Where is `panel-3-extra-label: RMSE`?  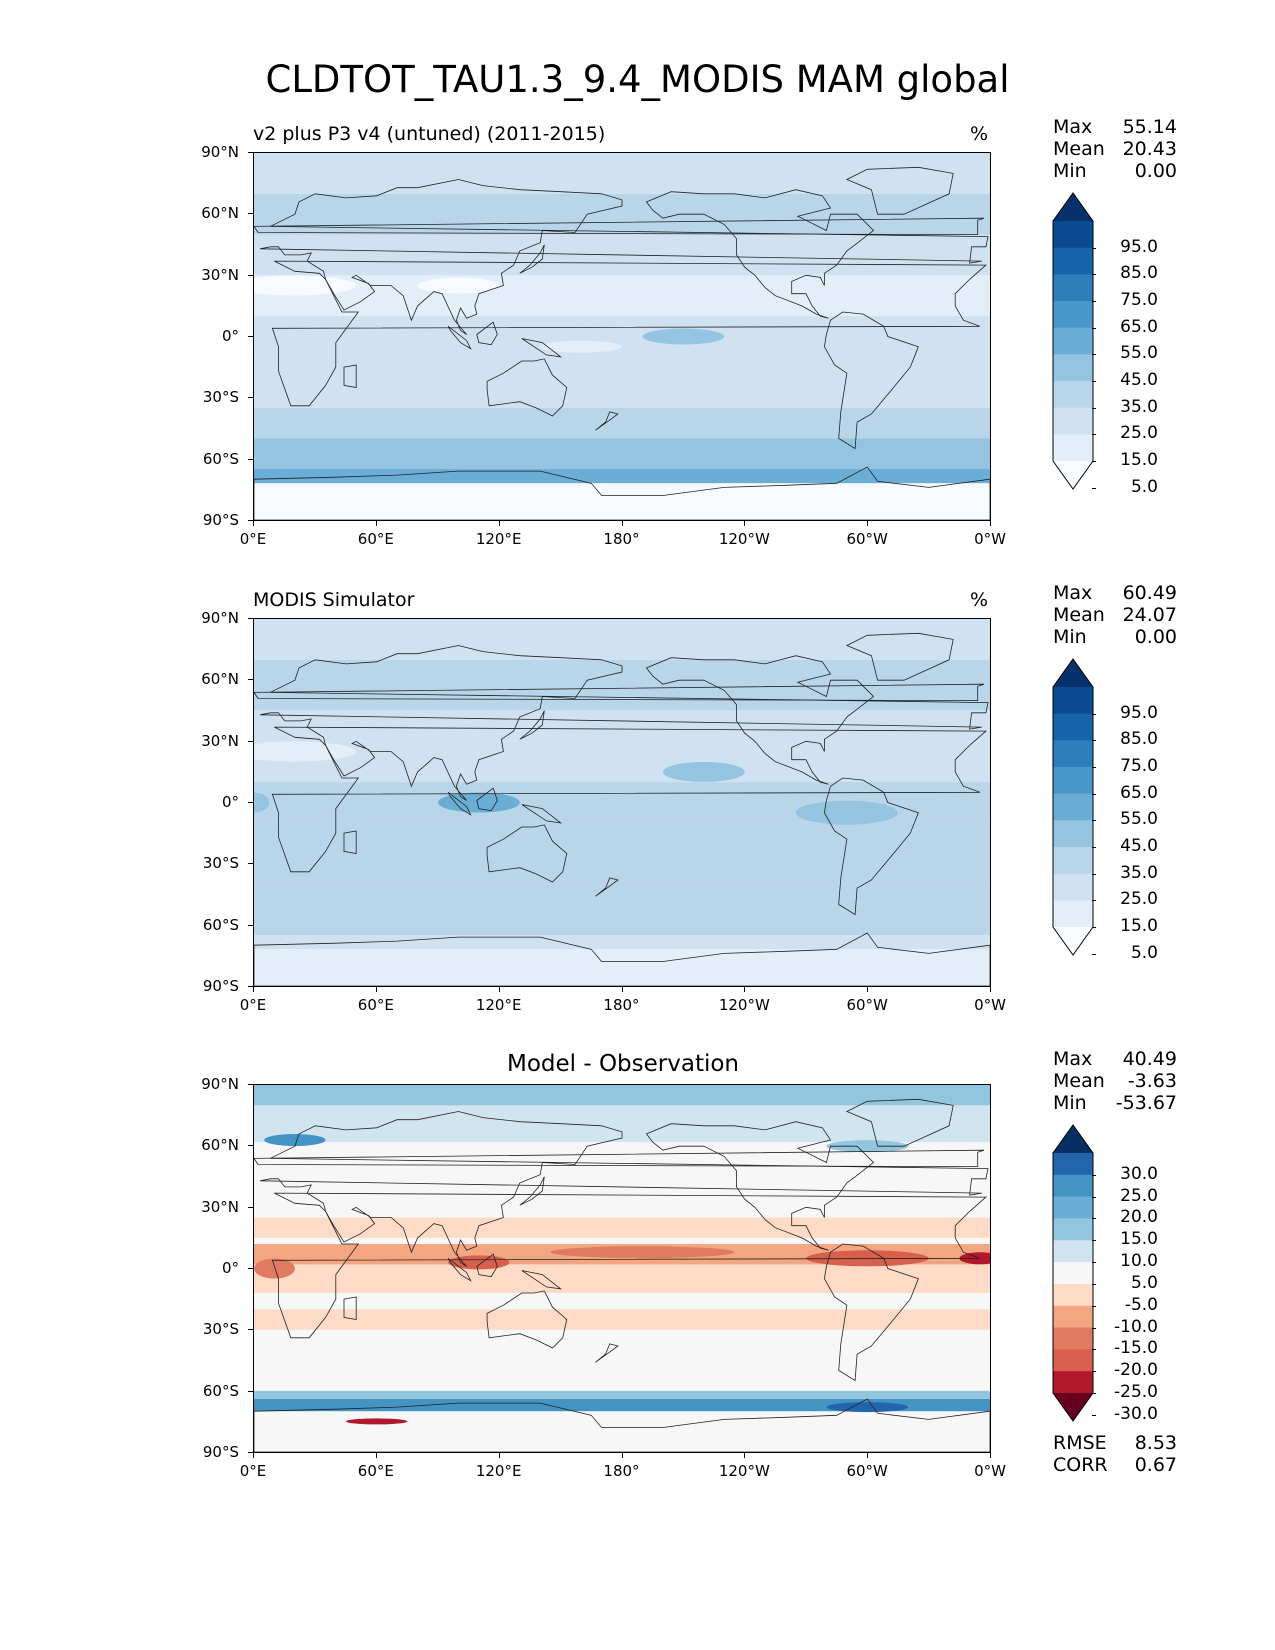
panel-3-extra-label: RMSE is located at coordinates (1080, 1443).